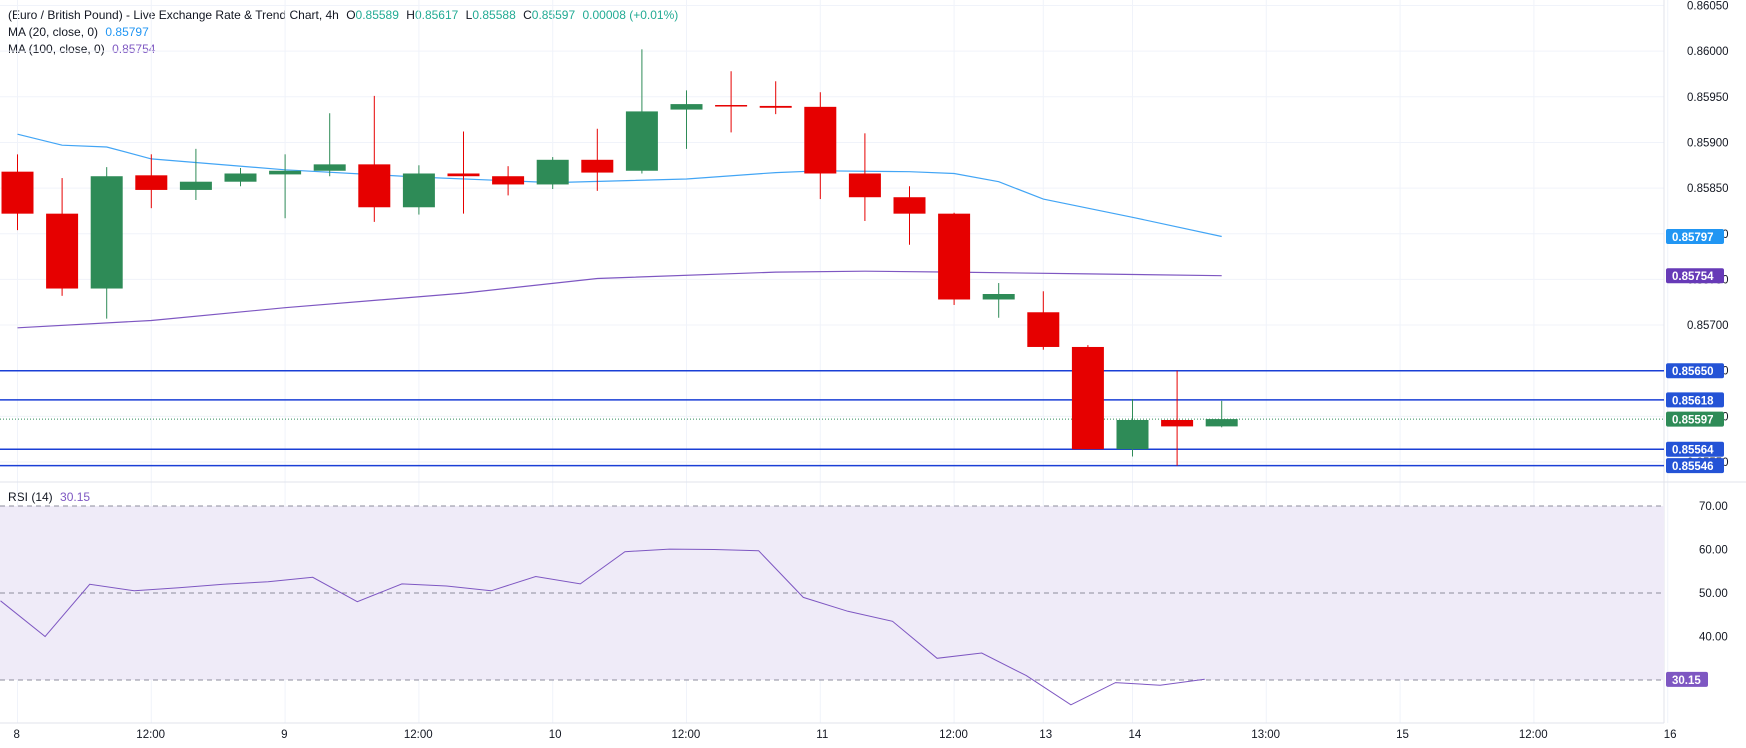  Describe the element at coordinates (1708, 189) in the screenshot. I see `price-tick-label: 0.85850` at that location.